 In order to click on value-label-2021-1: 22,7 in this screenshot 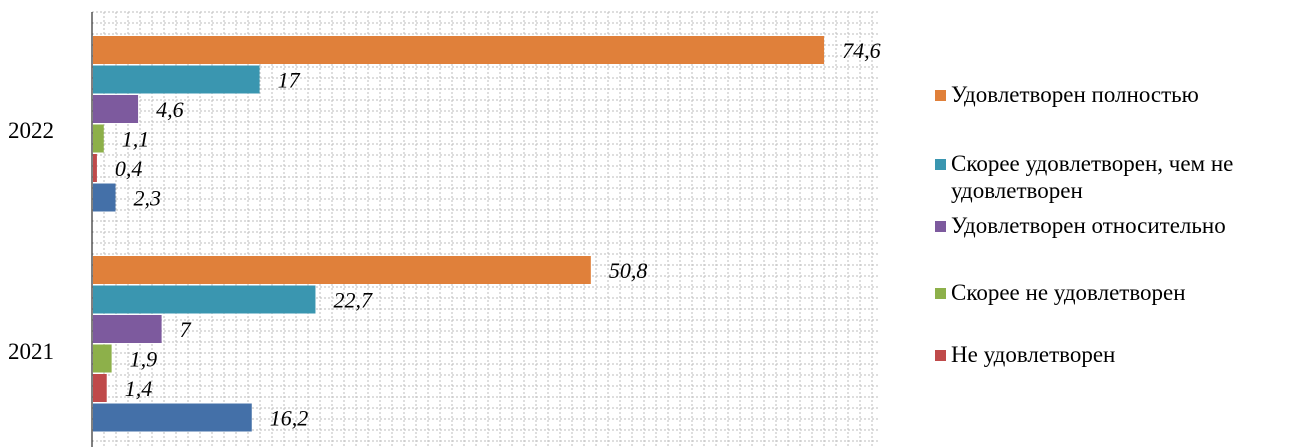, I will do `click(353, 300)`.